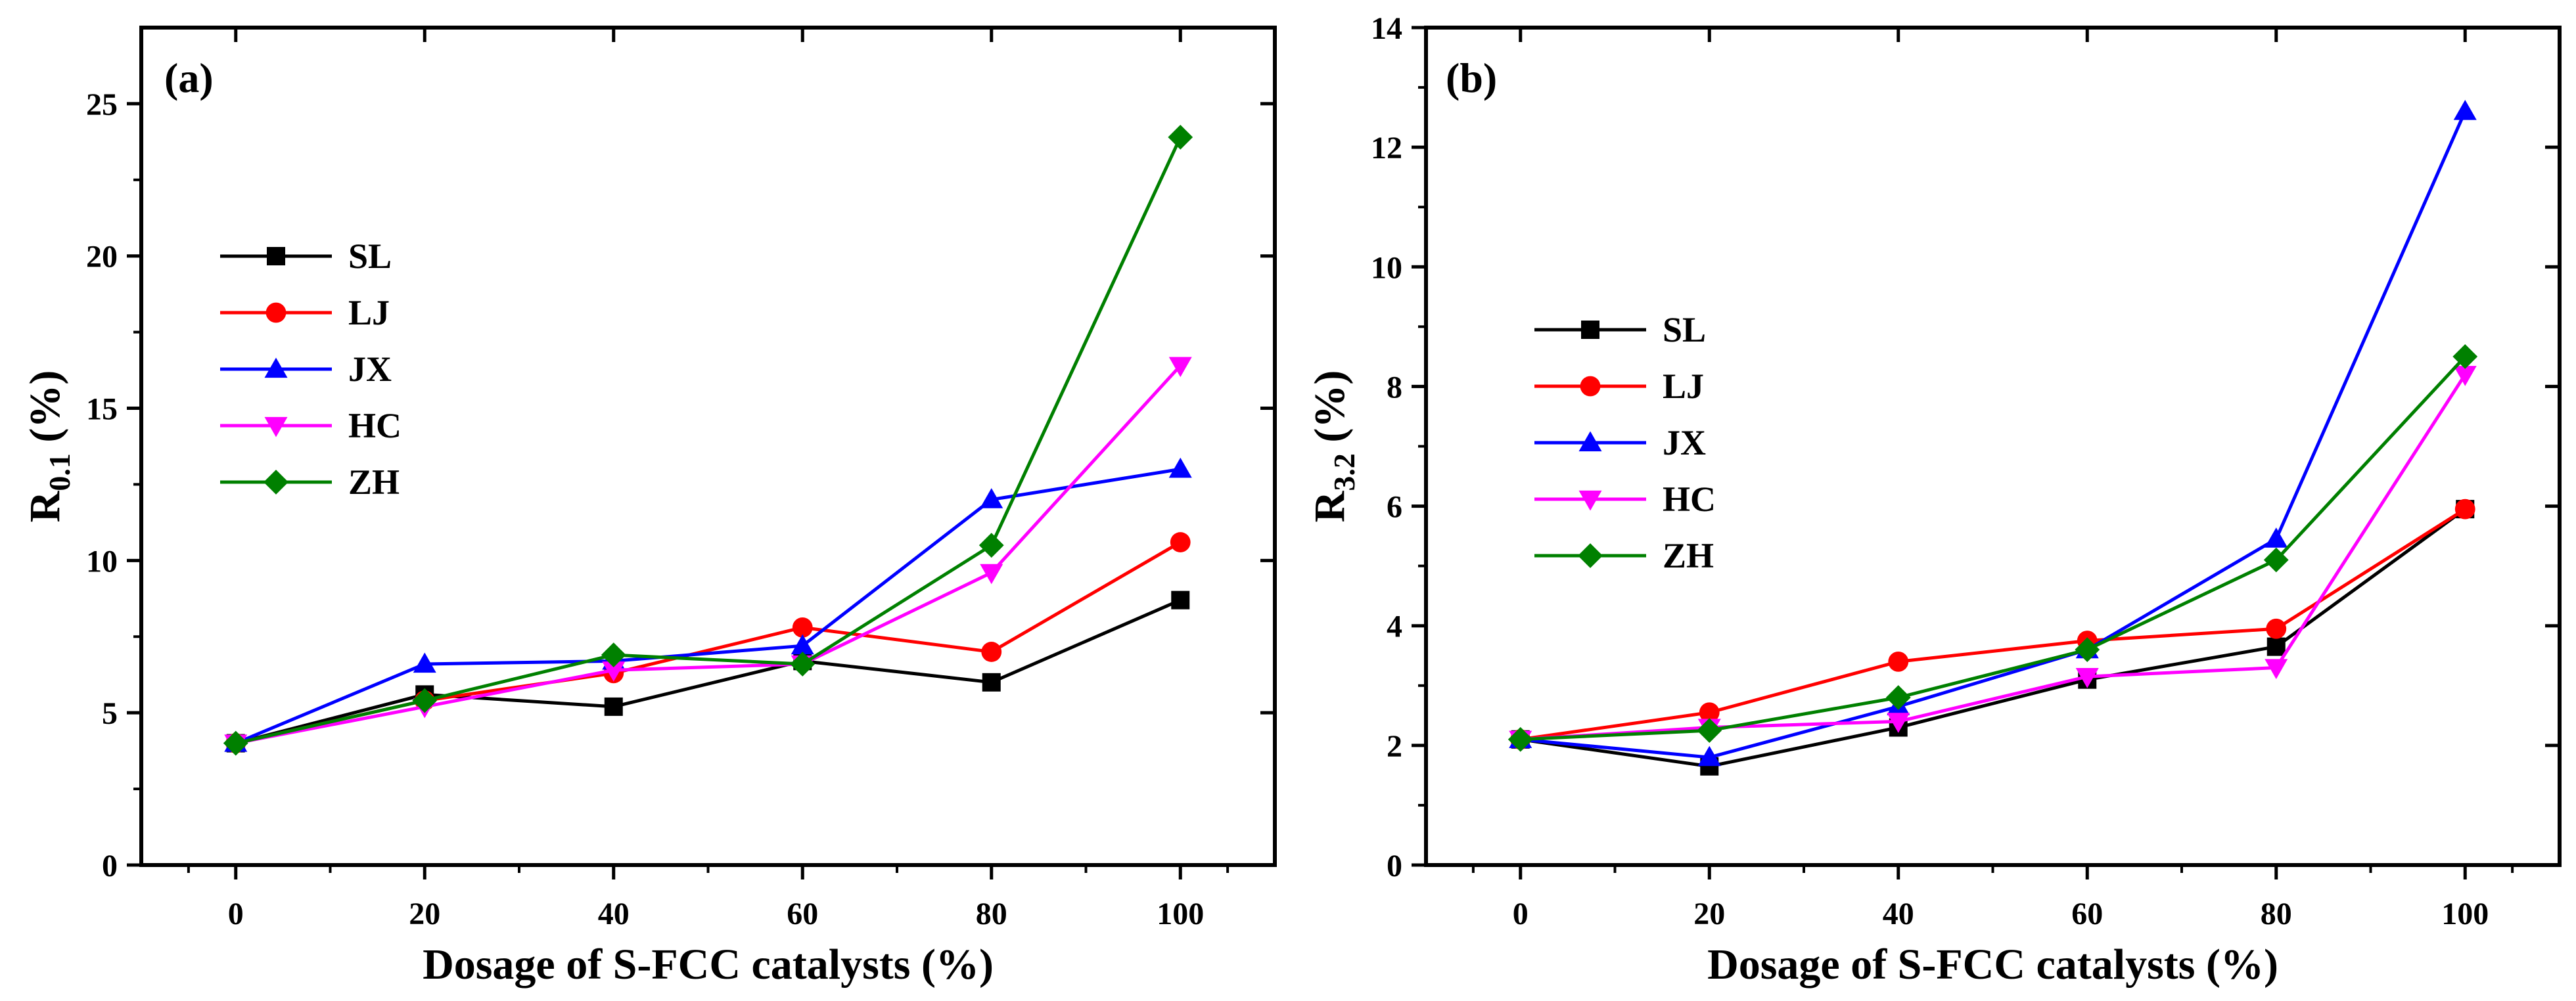  Describe the element at coordinates (1394, 387) in the screenshot. I see `y-tick-label: 8` at that location.